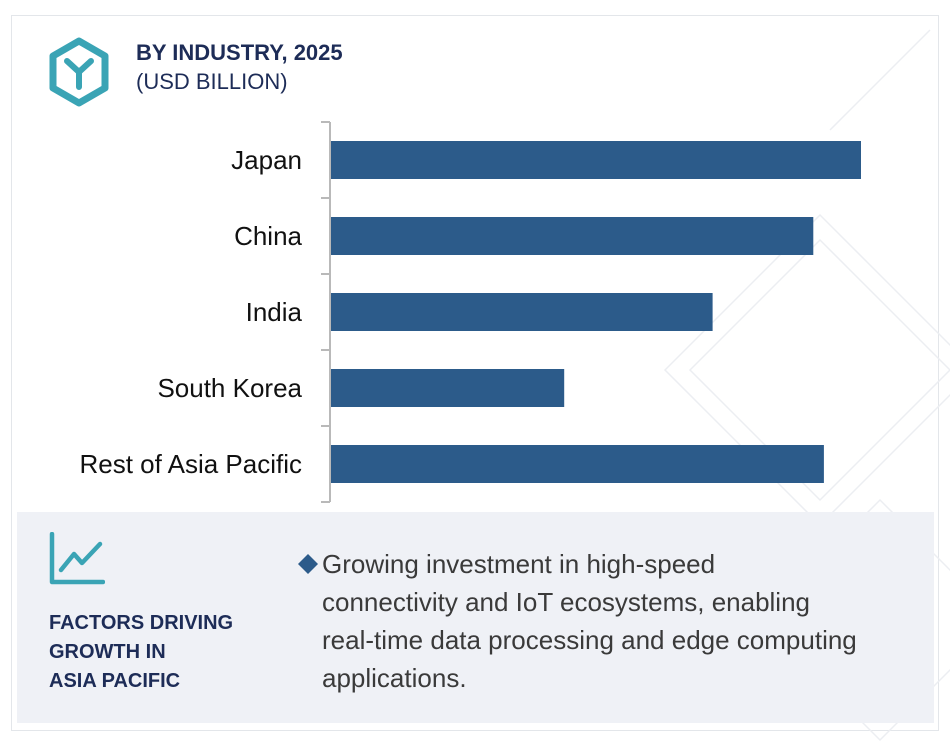 Image resolution: width=950 pixels, height=742 pixels. What do you see at coordinates (107, 652) in the screenshot?
I see `factors-heading-line: GROWTH IN` at bounding box center [107, 652].